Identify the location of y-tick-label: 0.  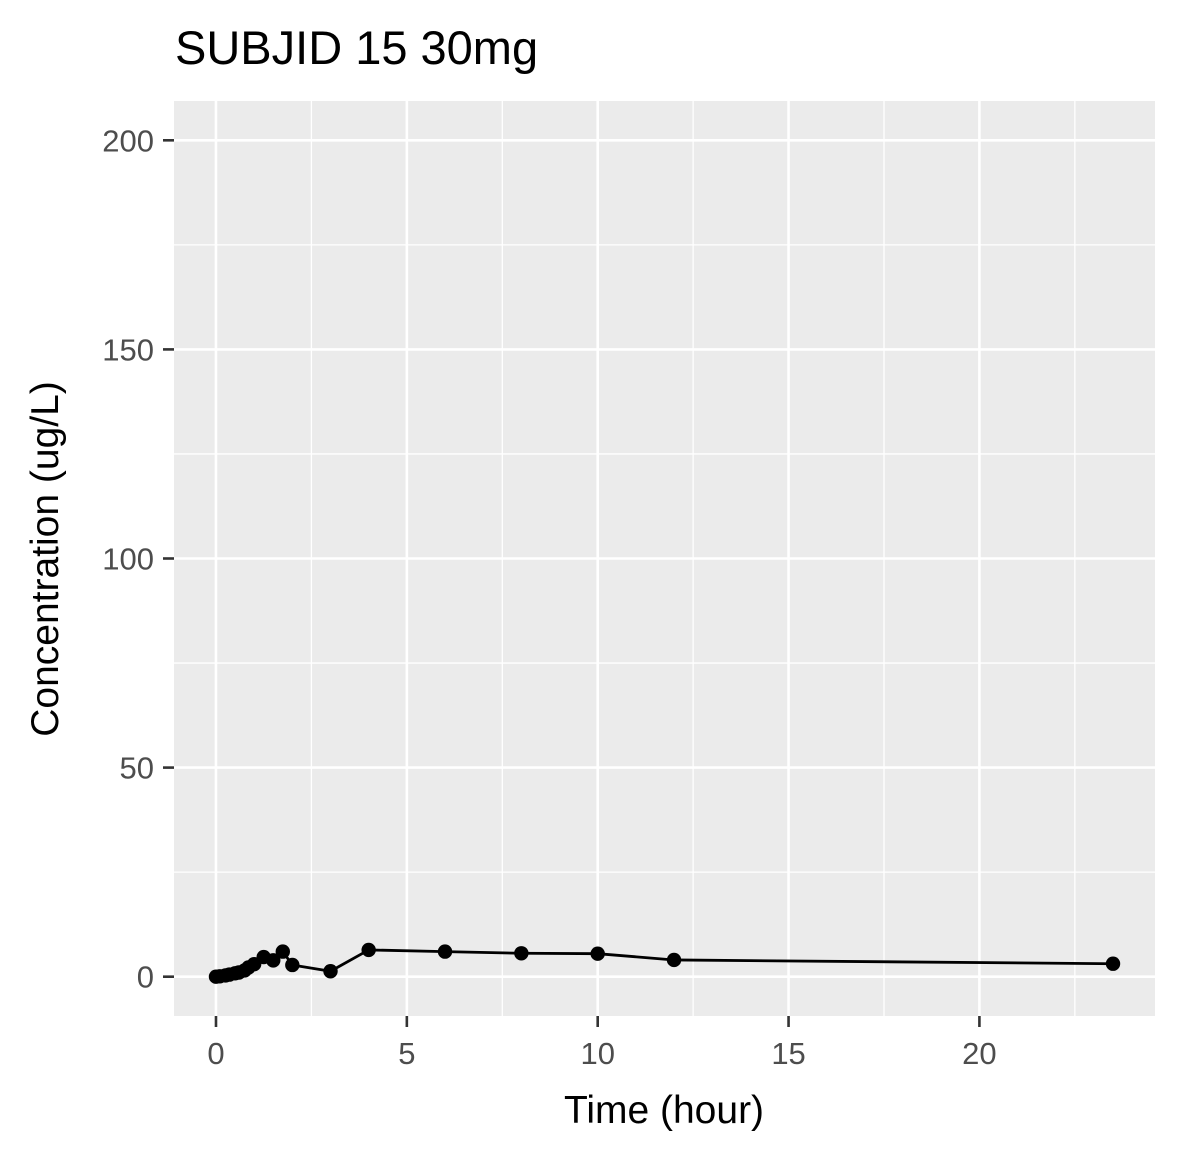
(145, 977).